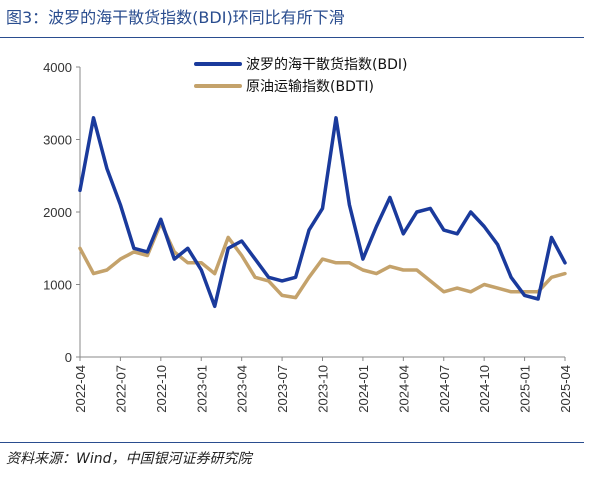 Image resolution: width=590 pixels, height=477 pixels. What do you see at coordinates (326, 64) in the screenshot?
I see `legend-label: 波罗的海干散货指数(BDI)` at bounding box center [326, 64].